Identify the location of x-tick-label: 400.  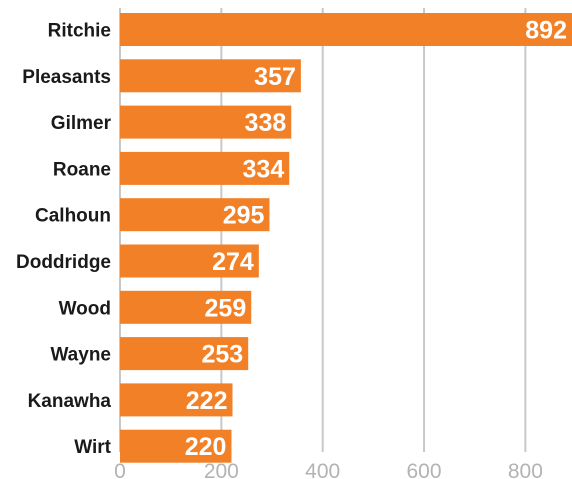
(322, 469).